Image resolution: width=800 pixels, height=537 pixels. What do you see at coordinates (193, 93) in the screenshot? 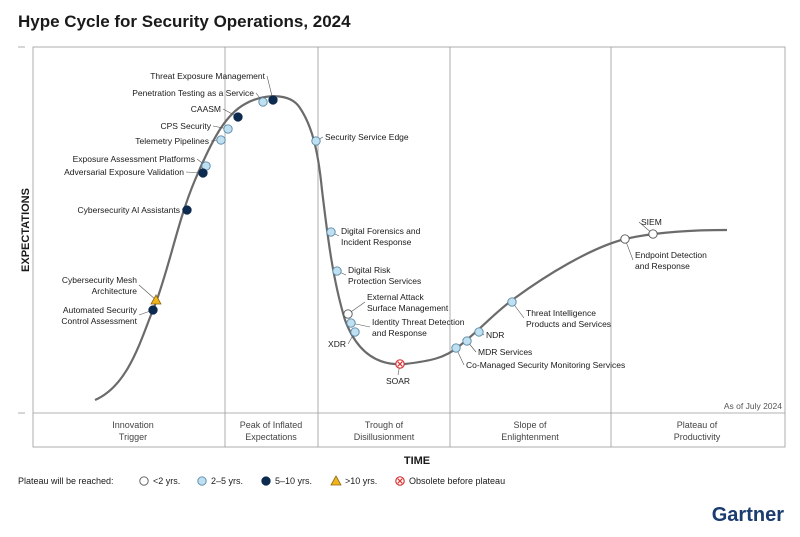
I see `penetration-testing-as-a-service-label: Penetration Testing as a Service` at bounding box center [193, 93].